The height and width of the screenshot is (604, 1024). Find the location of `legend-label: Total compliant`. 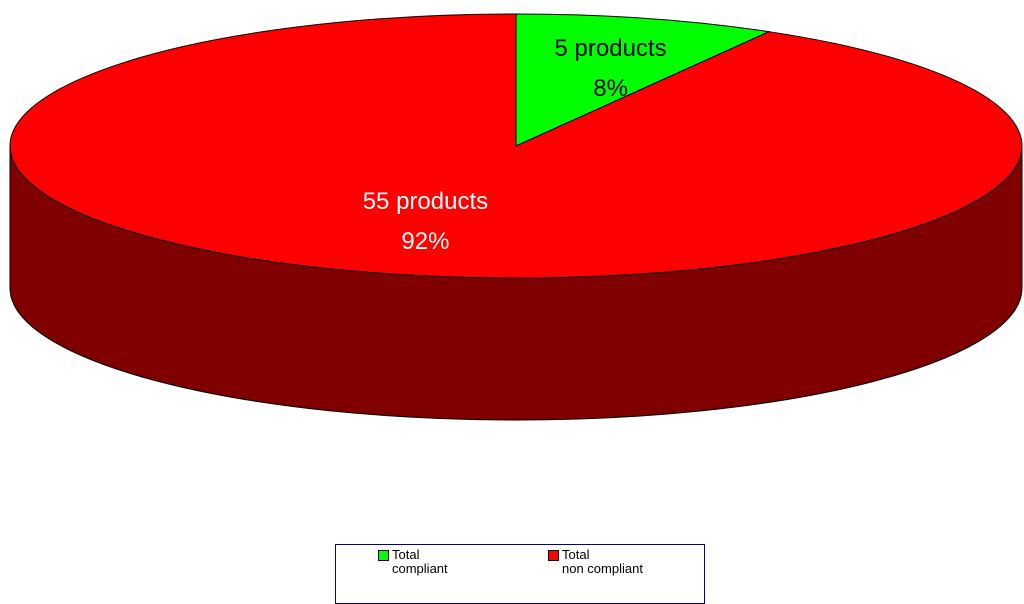

legend-label: Total compliant is located at coordinates (420, 561).